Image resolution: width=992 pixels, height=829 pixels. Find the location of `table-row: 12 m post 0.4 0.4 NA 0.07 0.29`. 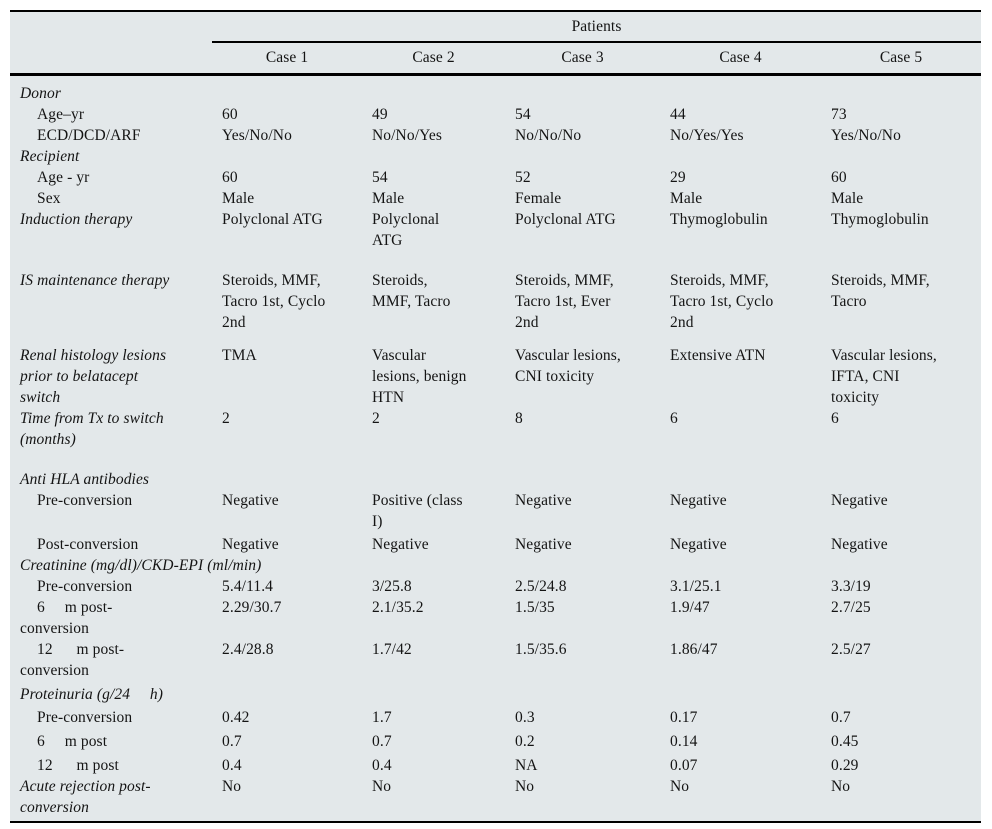

table-row: 12 m post 0.4 0.4 NA 0.07 0.29 is located at coordinates (495, 764).